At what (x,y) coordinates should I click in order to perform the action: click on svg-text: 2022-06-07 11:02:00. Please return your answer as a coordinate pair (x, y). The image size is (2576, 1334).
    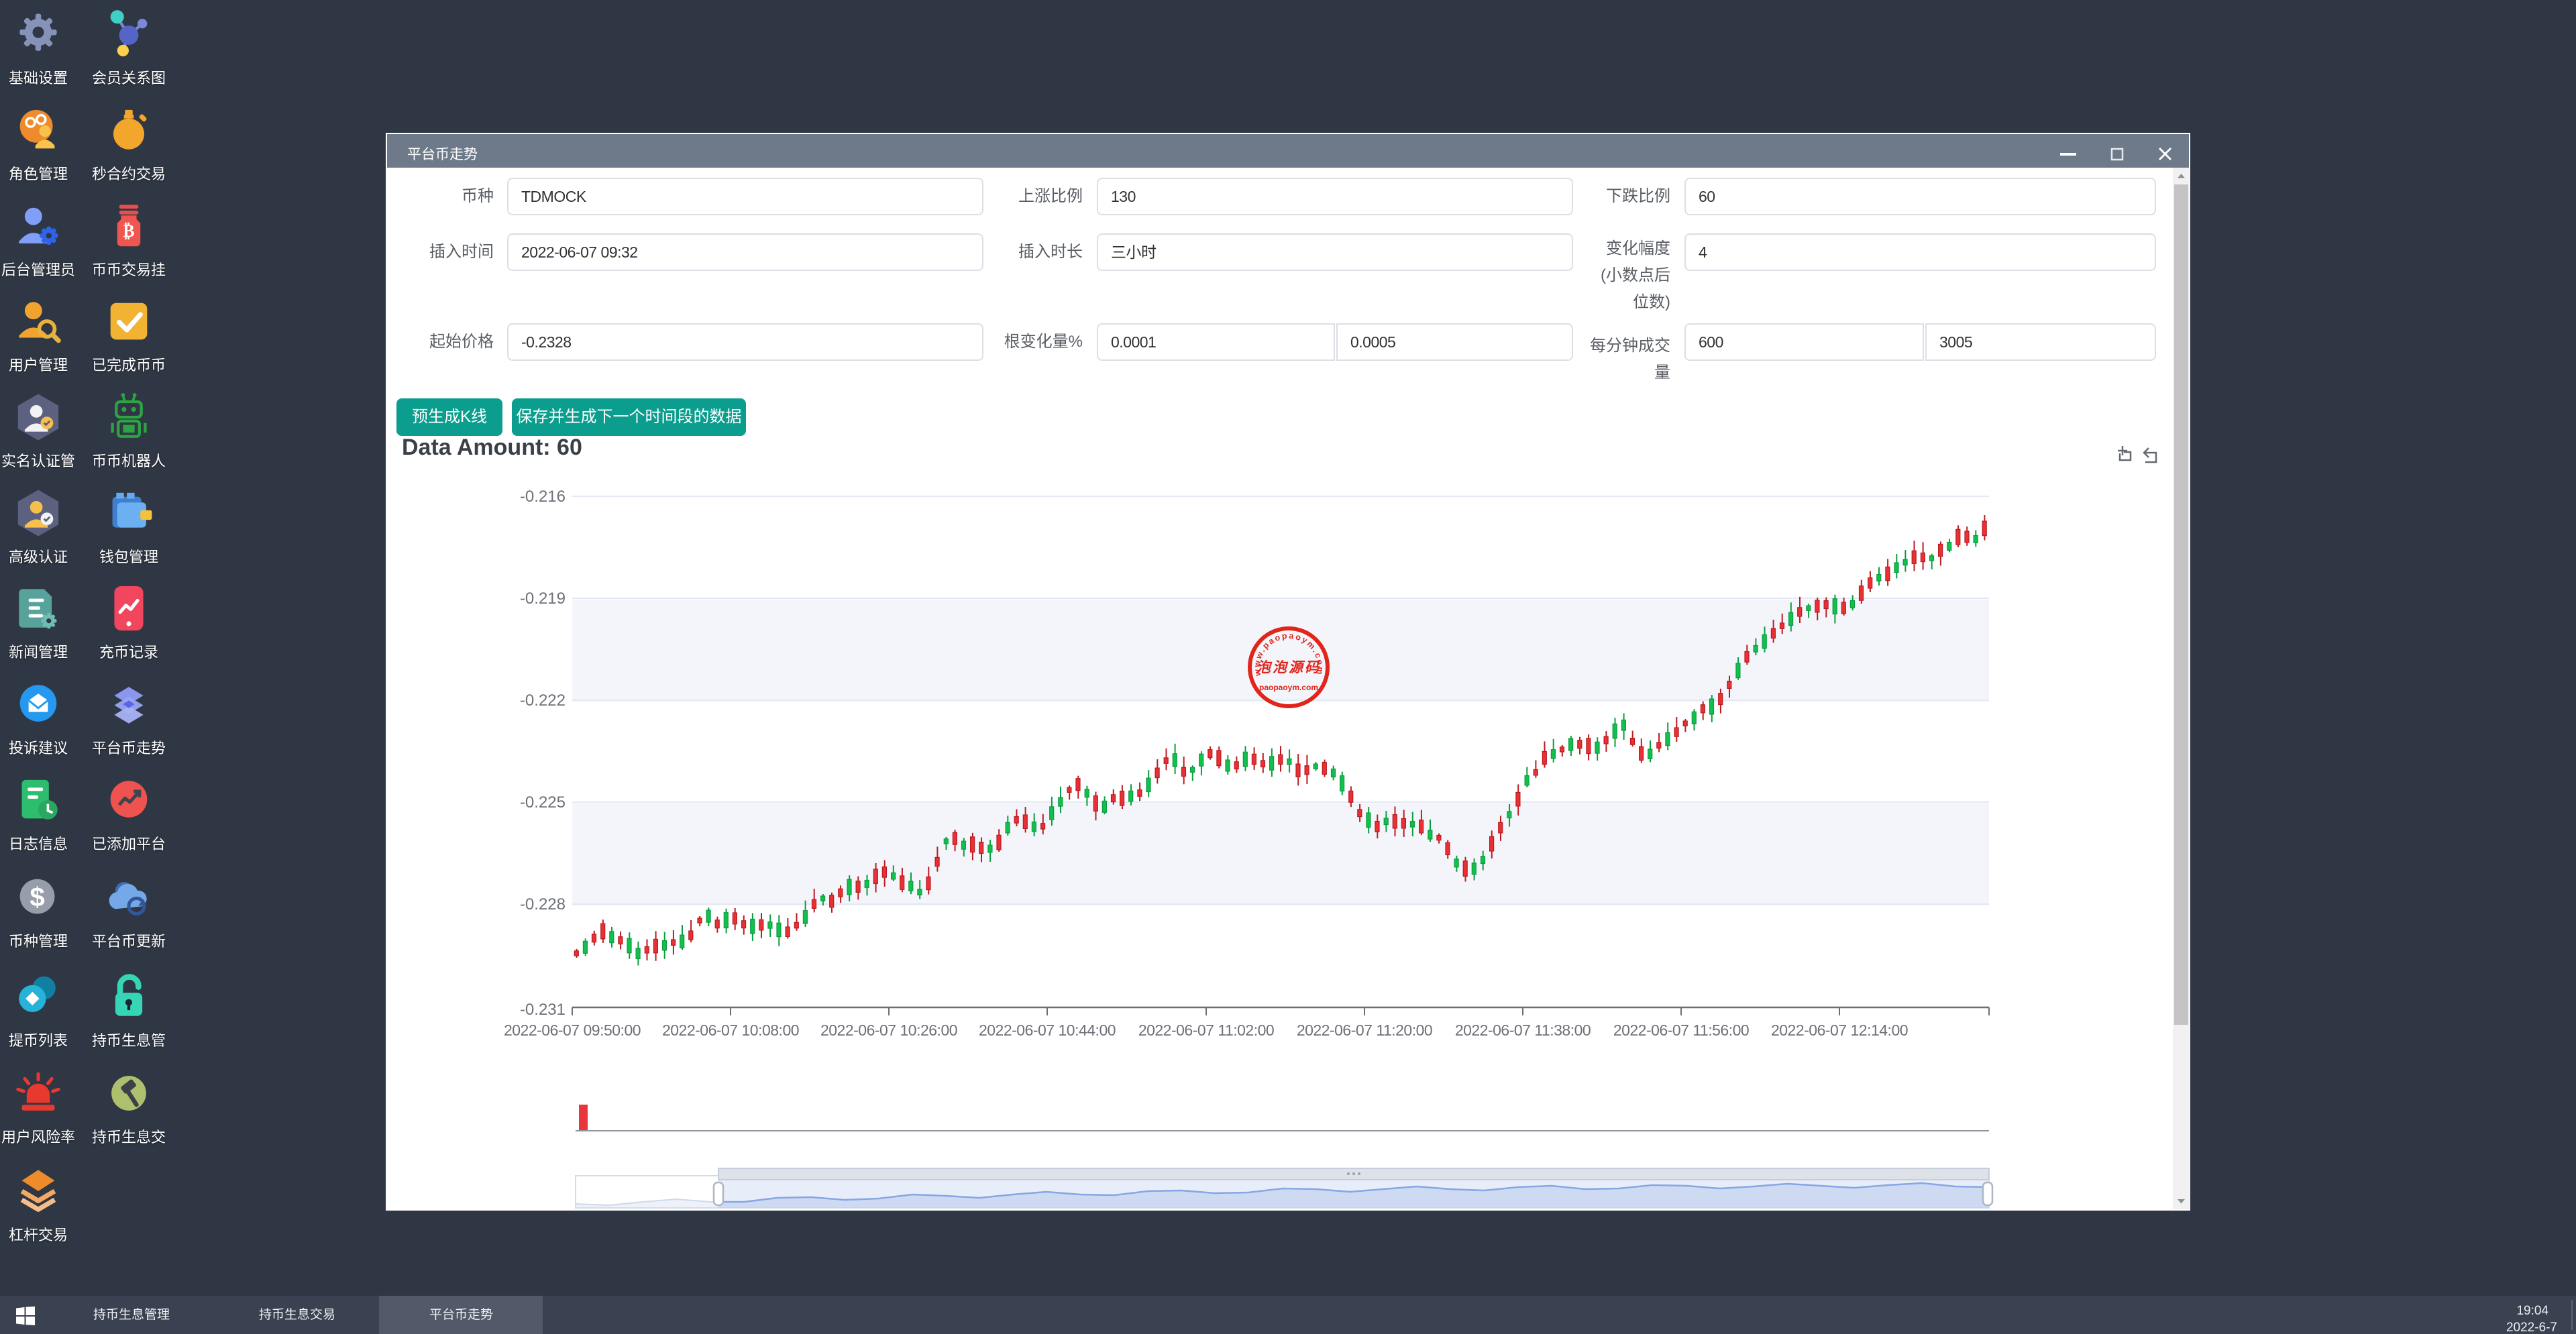
    Looking at the image, I should click on (1206, 1030).